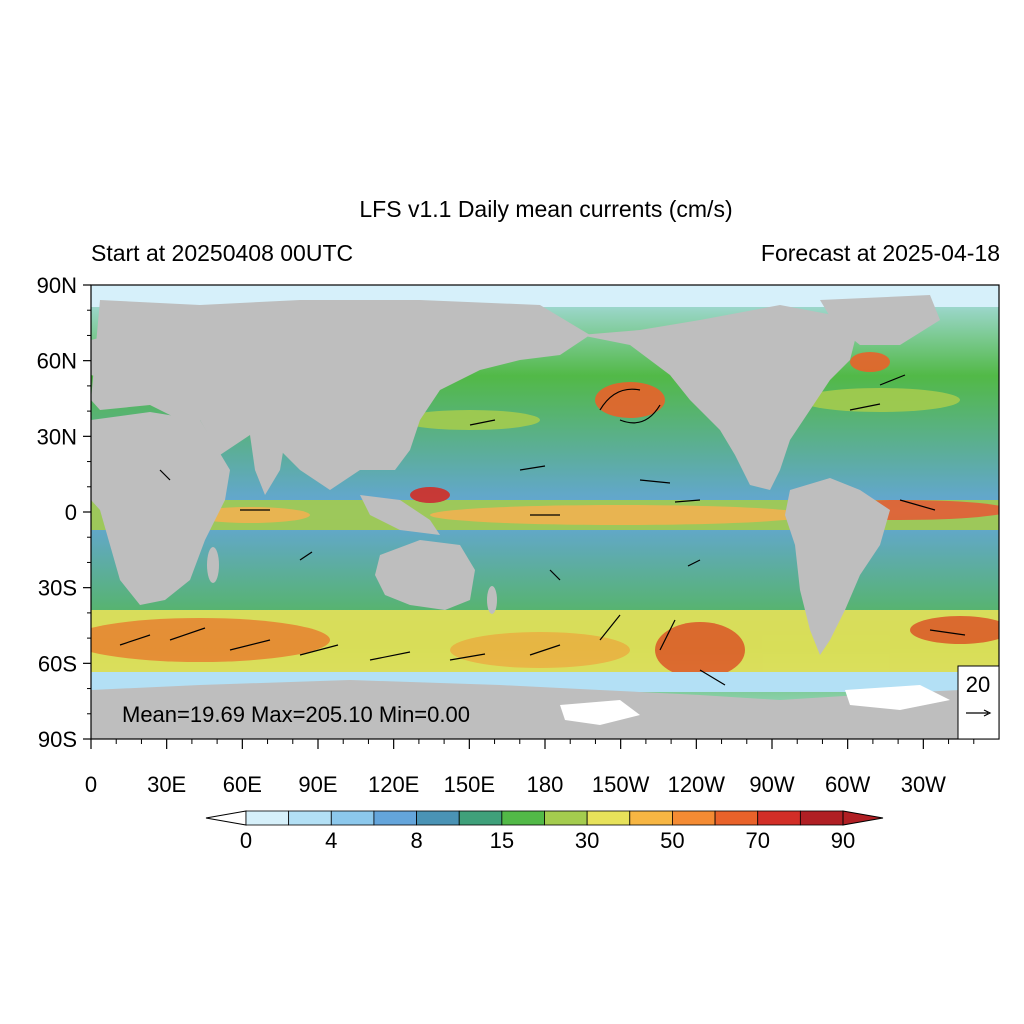  I want to click on indian-equatorial-core, so click(250, 515).